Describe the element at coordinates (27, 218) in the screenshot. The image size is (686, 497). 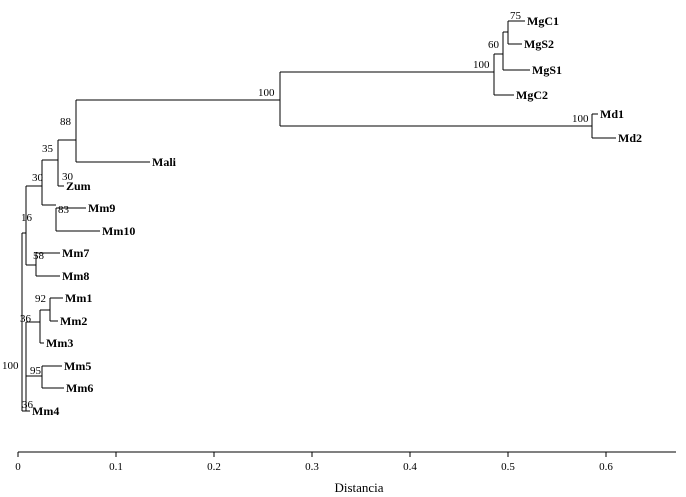
I see `bootstrap-value: 16` at that location.